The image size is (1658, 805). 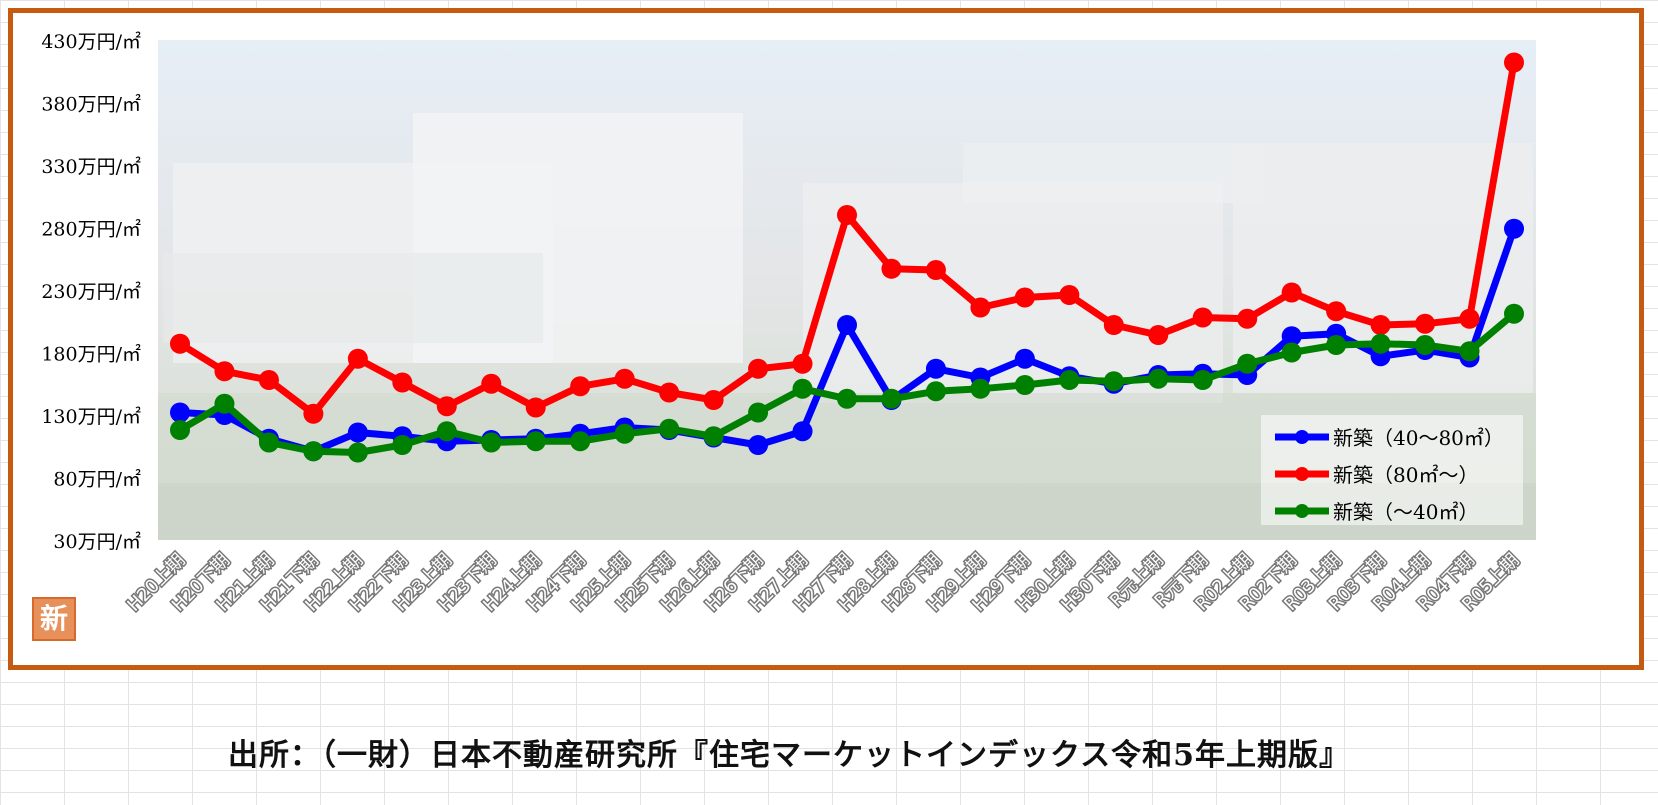 What do you see at coordinates (789, 755) in the screenshot?
I see `source-note: 出所：（一財）日本不動産研究所『住宅マーケットインデックス令和5年上期版』` at bounding box center [789, 755].